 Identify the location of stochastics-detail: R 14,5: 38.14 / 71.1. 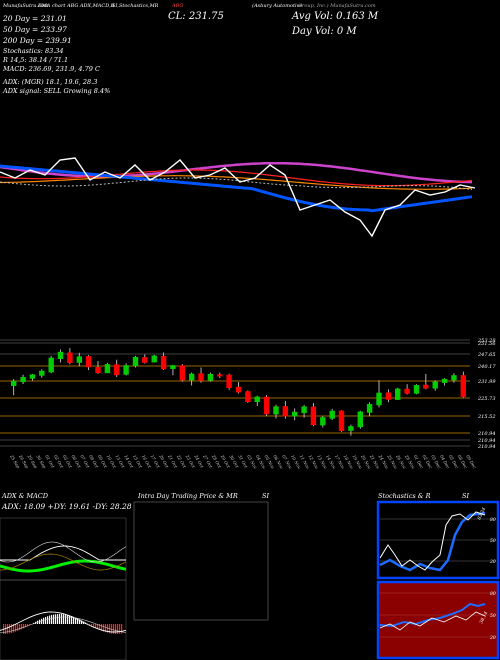
(36, 60).